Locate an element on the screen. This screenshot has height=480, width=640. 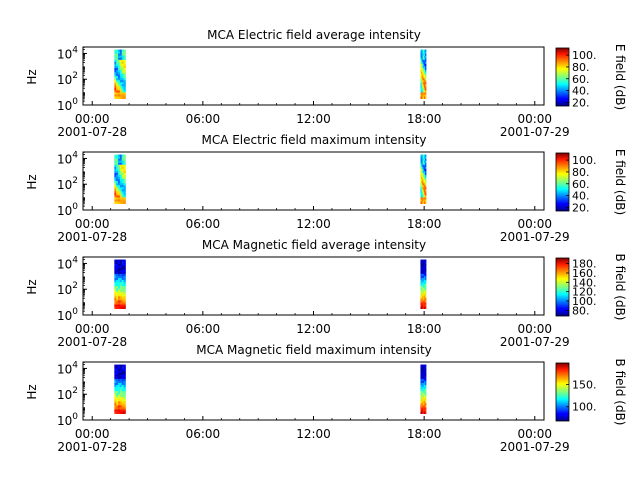
colorbar-ticks: 80.100.120.140.160.180. is located at coordinates (581, 287).